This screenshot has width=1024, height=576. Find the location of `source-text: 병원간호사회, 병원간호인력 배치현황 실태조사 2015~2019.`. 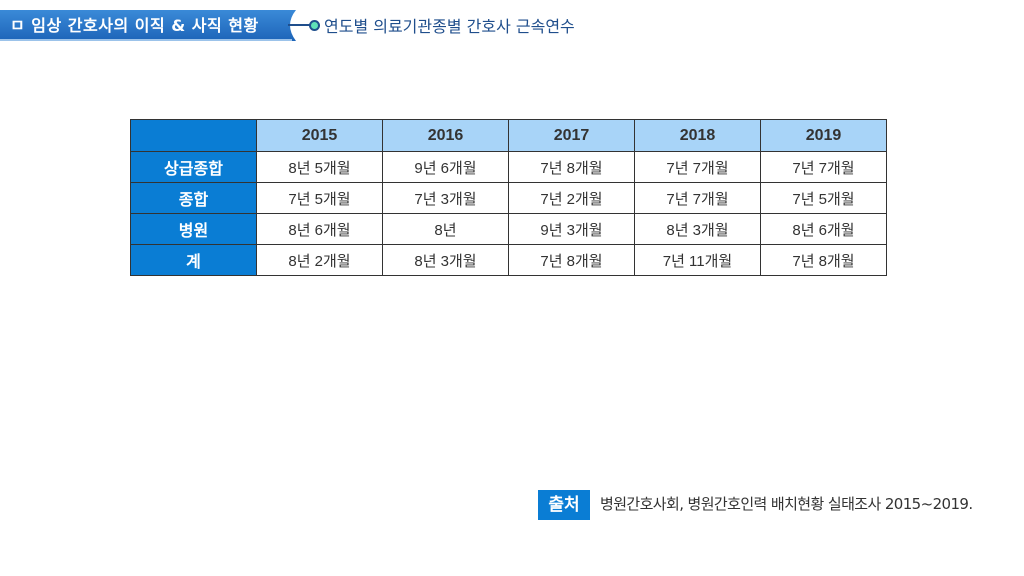

source-text: 병원간호사회, 병원간호인력 배치현황 실태조사 2015~2019. is located at coordinates (786, 504).